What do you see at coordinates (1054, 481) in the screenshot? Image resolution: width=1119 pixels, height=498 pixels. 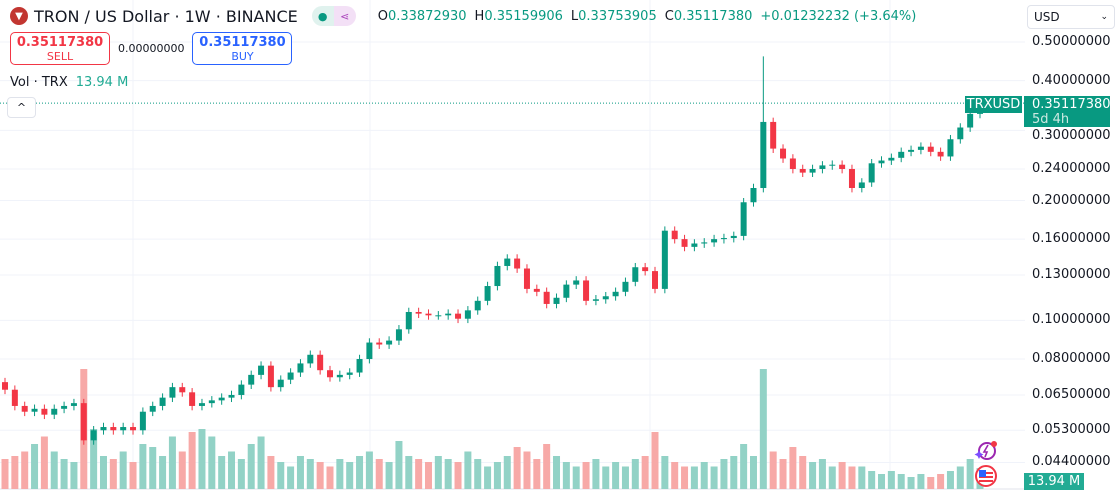 I see `volume-axis-label: 13.94 M` at bounding box center [1054, 481].